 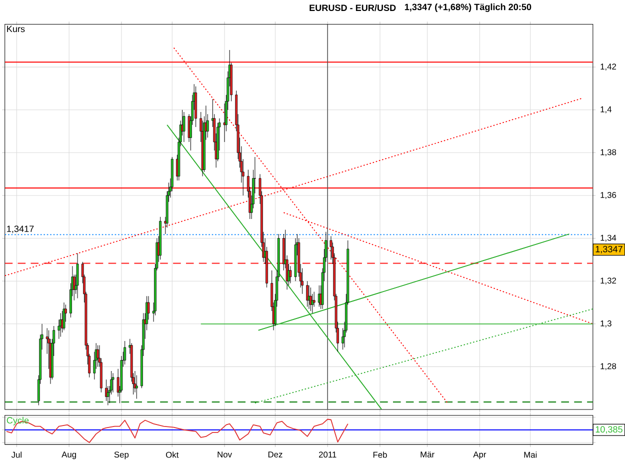 I want to click on x-tick-label: Mai, so click(x=530, y=455).